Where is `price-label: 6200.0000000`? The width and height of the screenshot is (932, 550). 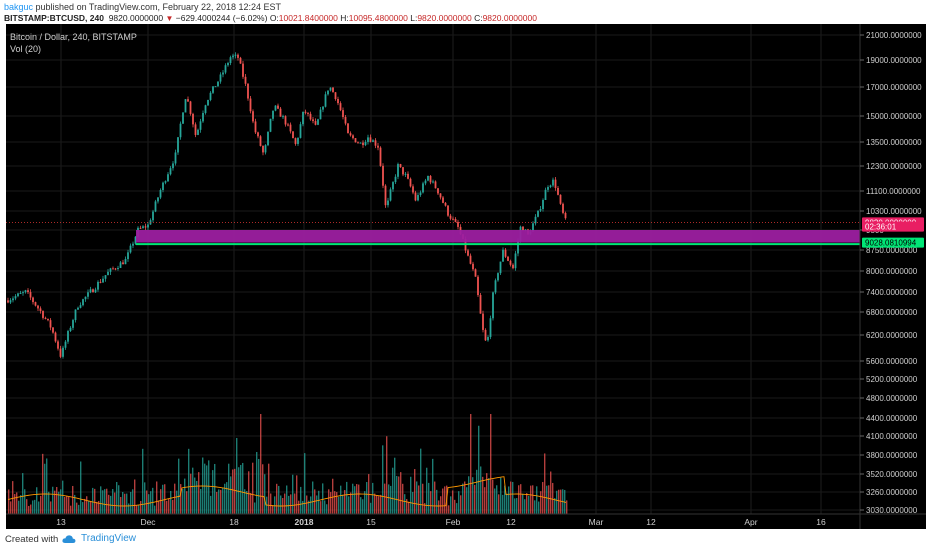
price-label: 6200.0000000 is located at coordinates (892, 335).